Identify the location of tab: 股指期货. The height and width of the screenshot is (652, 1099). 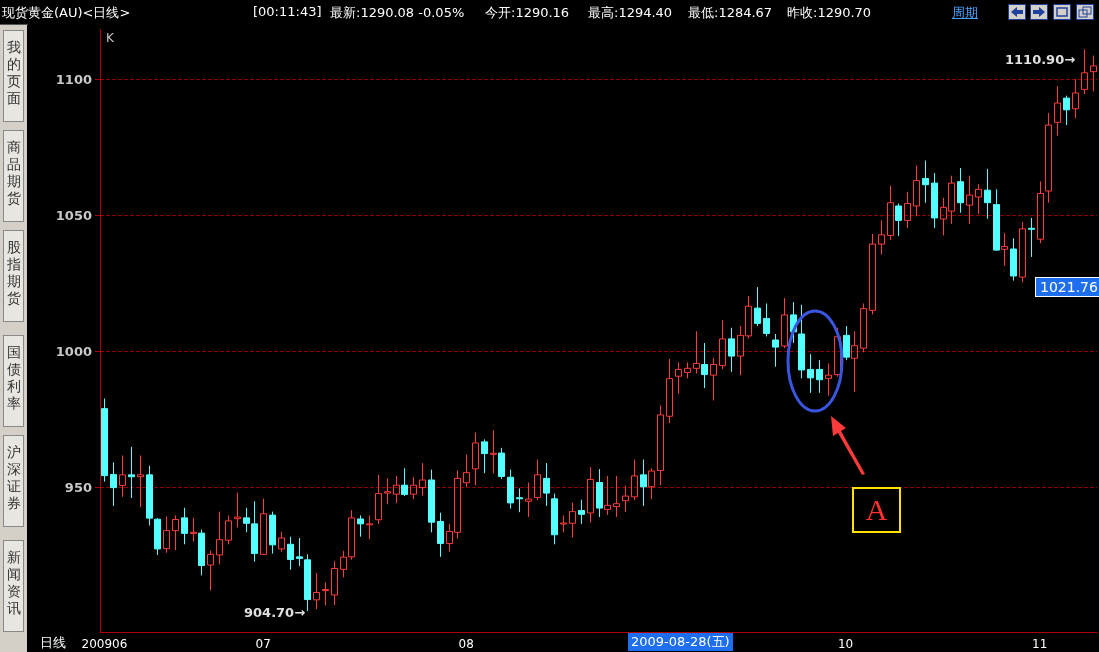
(13, 276).